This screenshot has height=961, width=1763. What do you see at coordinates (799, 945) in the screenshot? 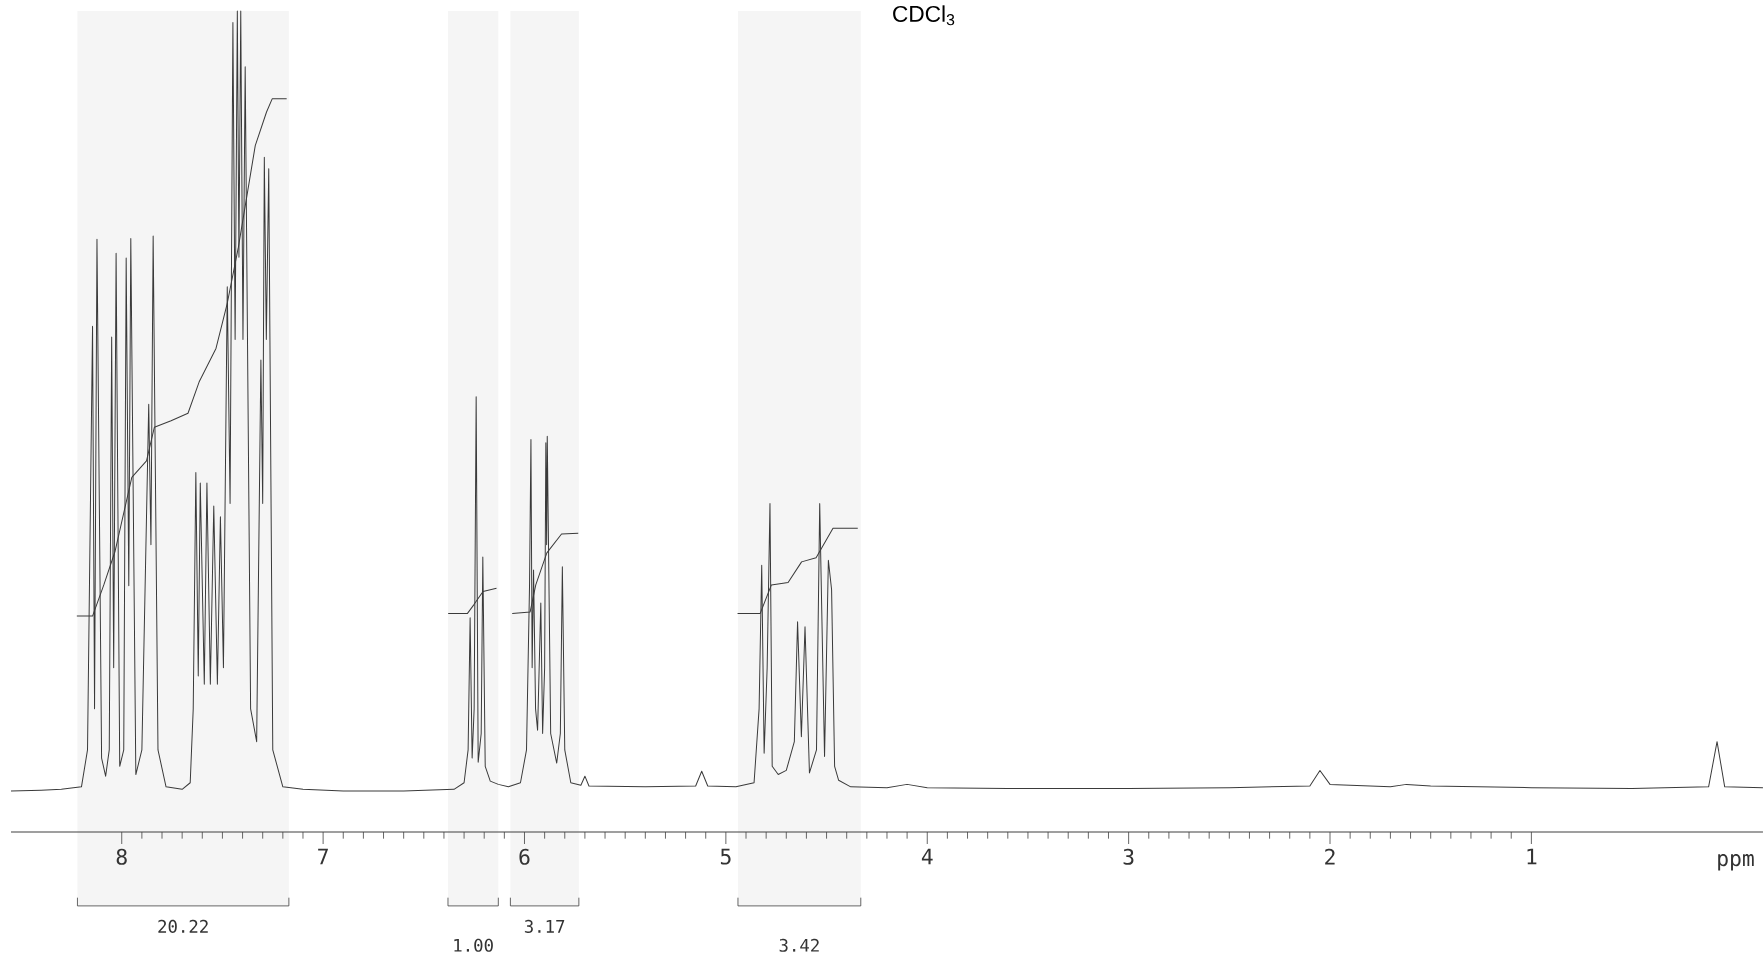
I see `band-label: 3.42` at bounding box center [799, 945].